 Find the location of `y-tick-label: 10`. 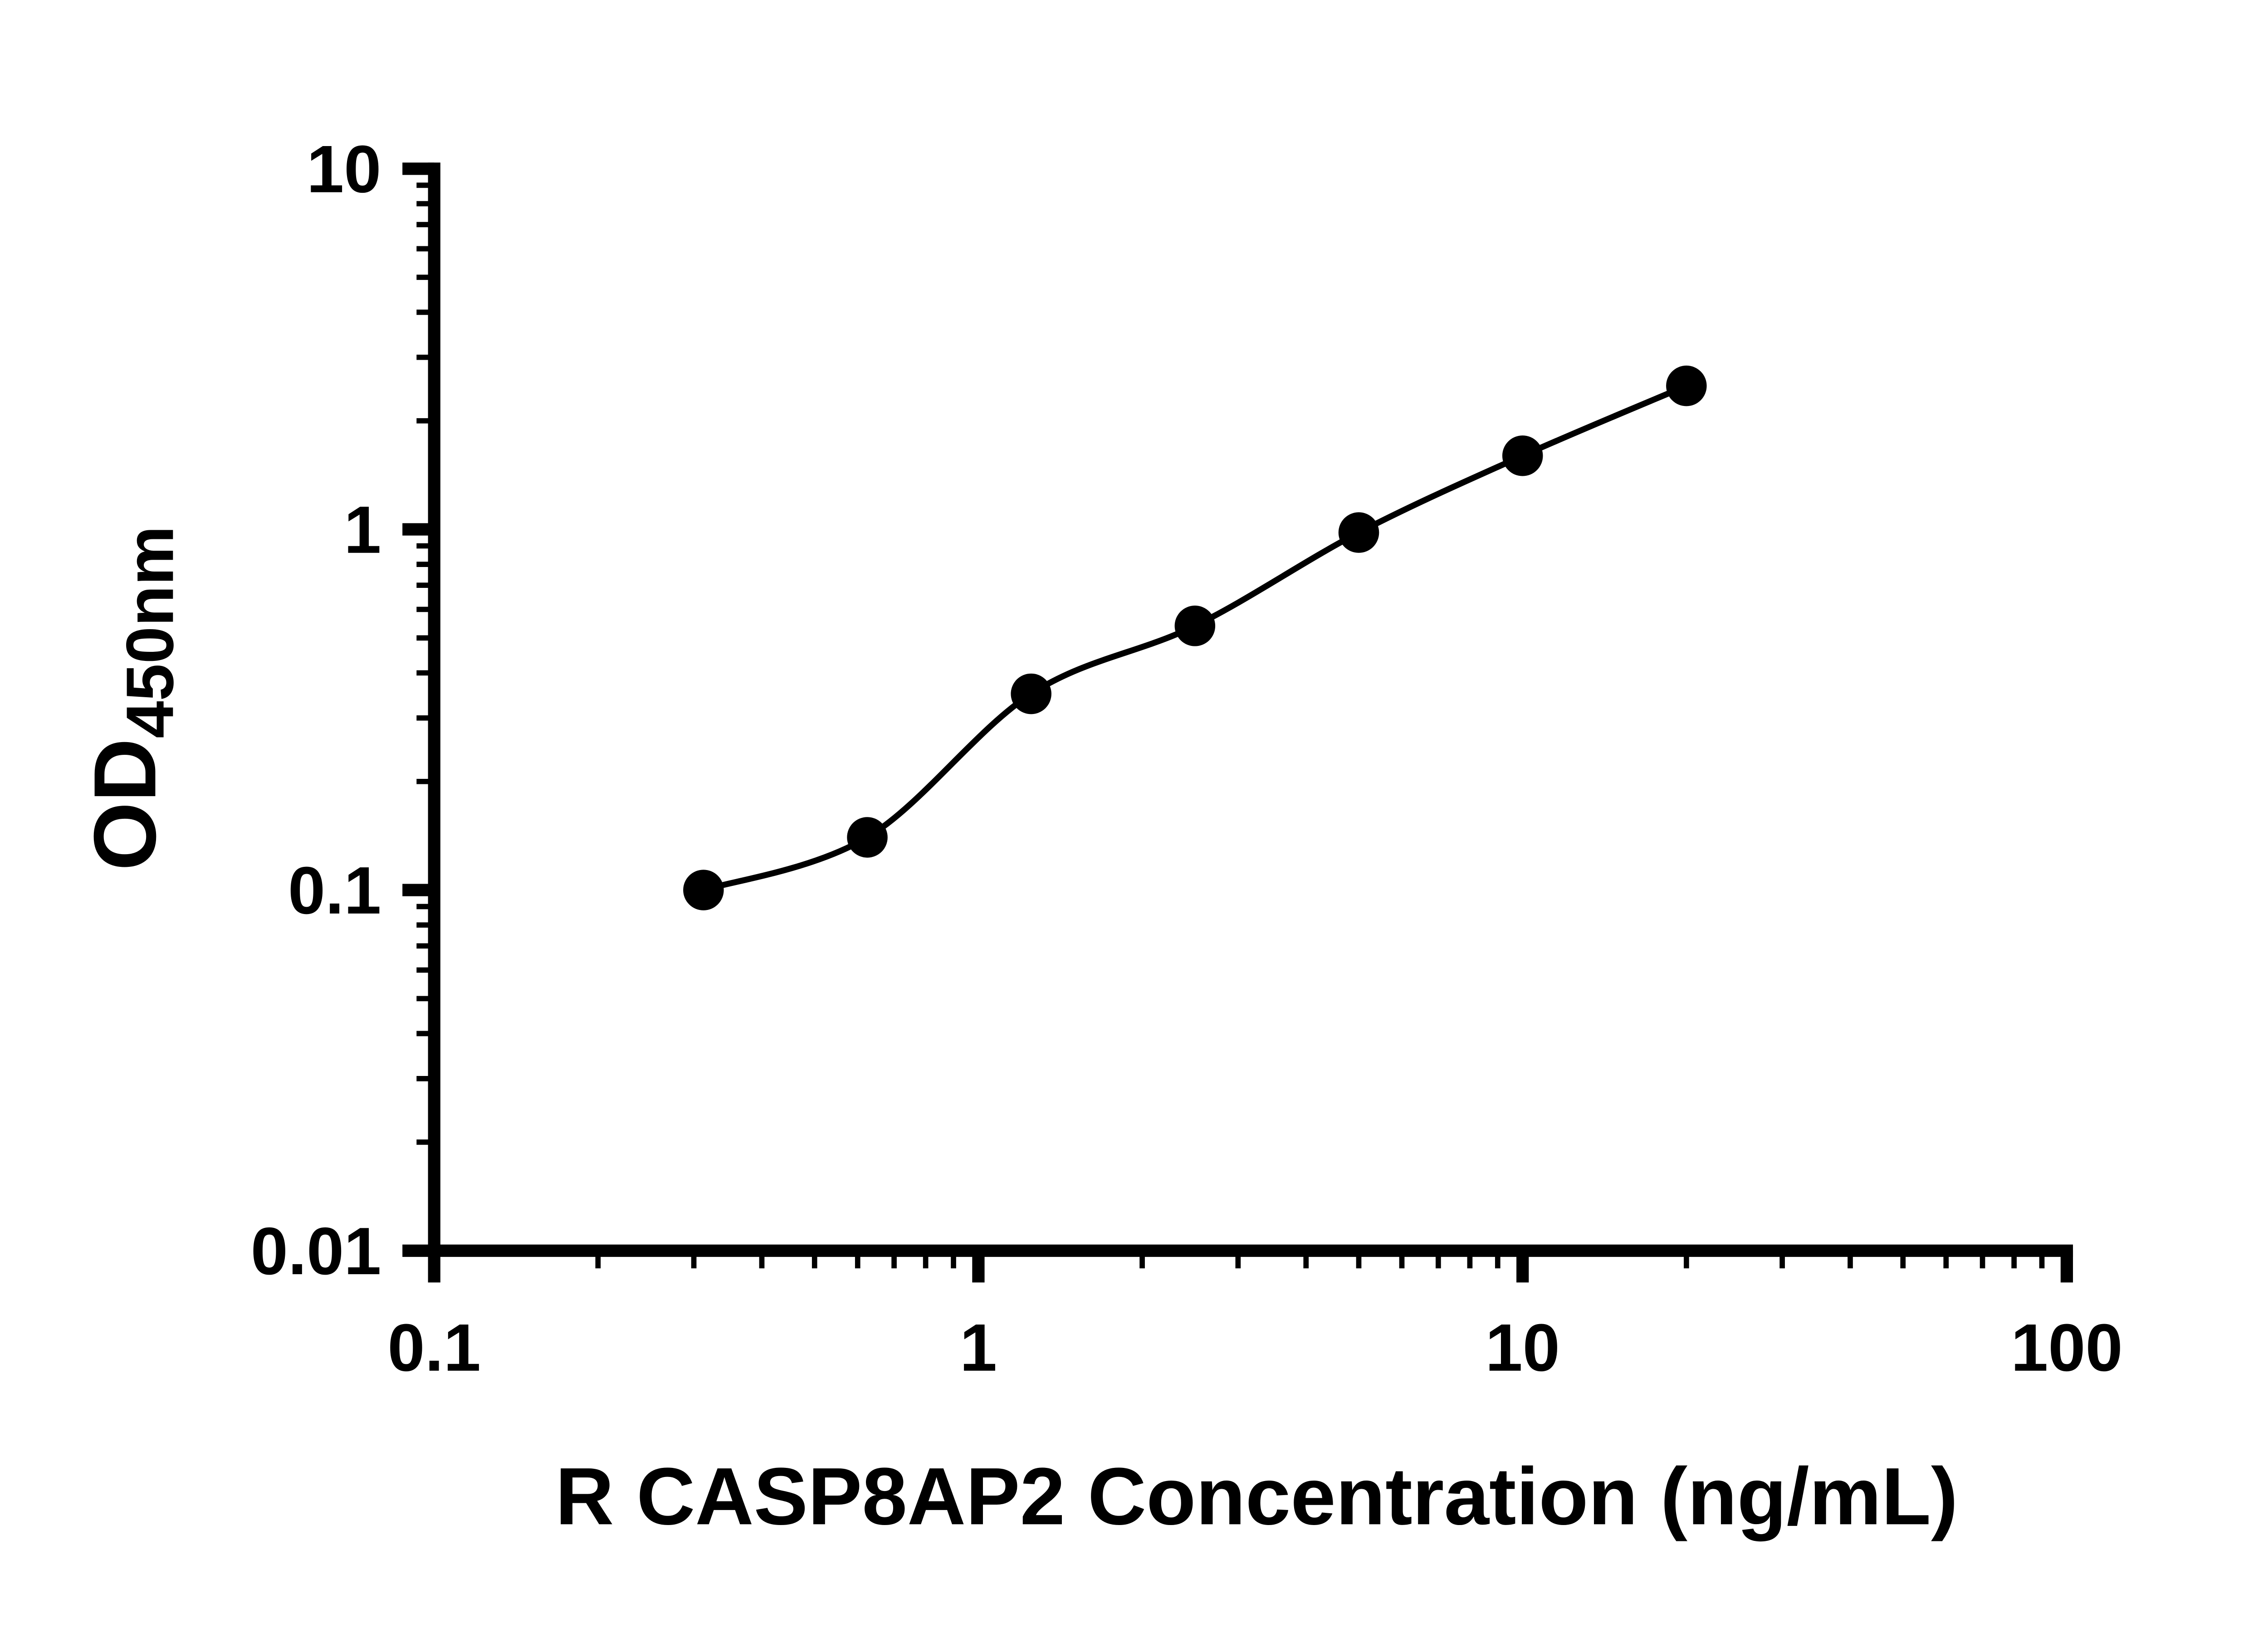

y-tick-label: 10 is located at coordinates (344, 169).